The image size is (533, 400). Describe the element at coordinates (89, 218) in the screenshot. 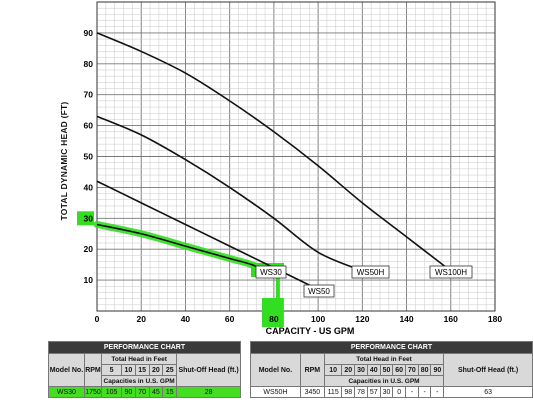

I see `y-tick-label: 30` at that location.